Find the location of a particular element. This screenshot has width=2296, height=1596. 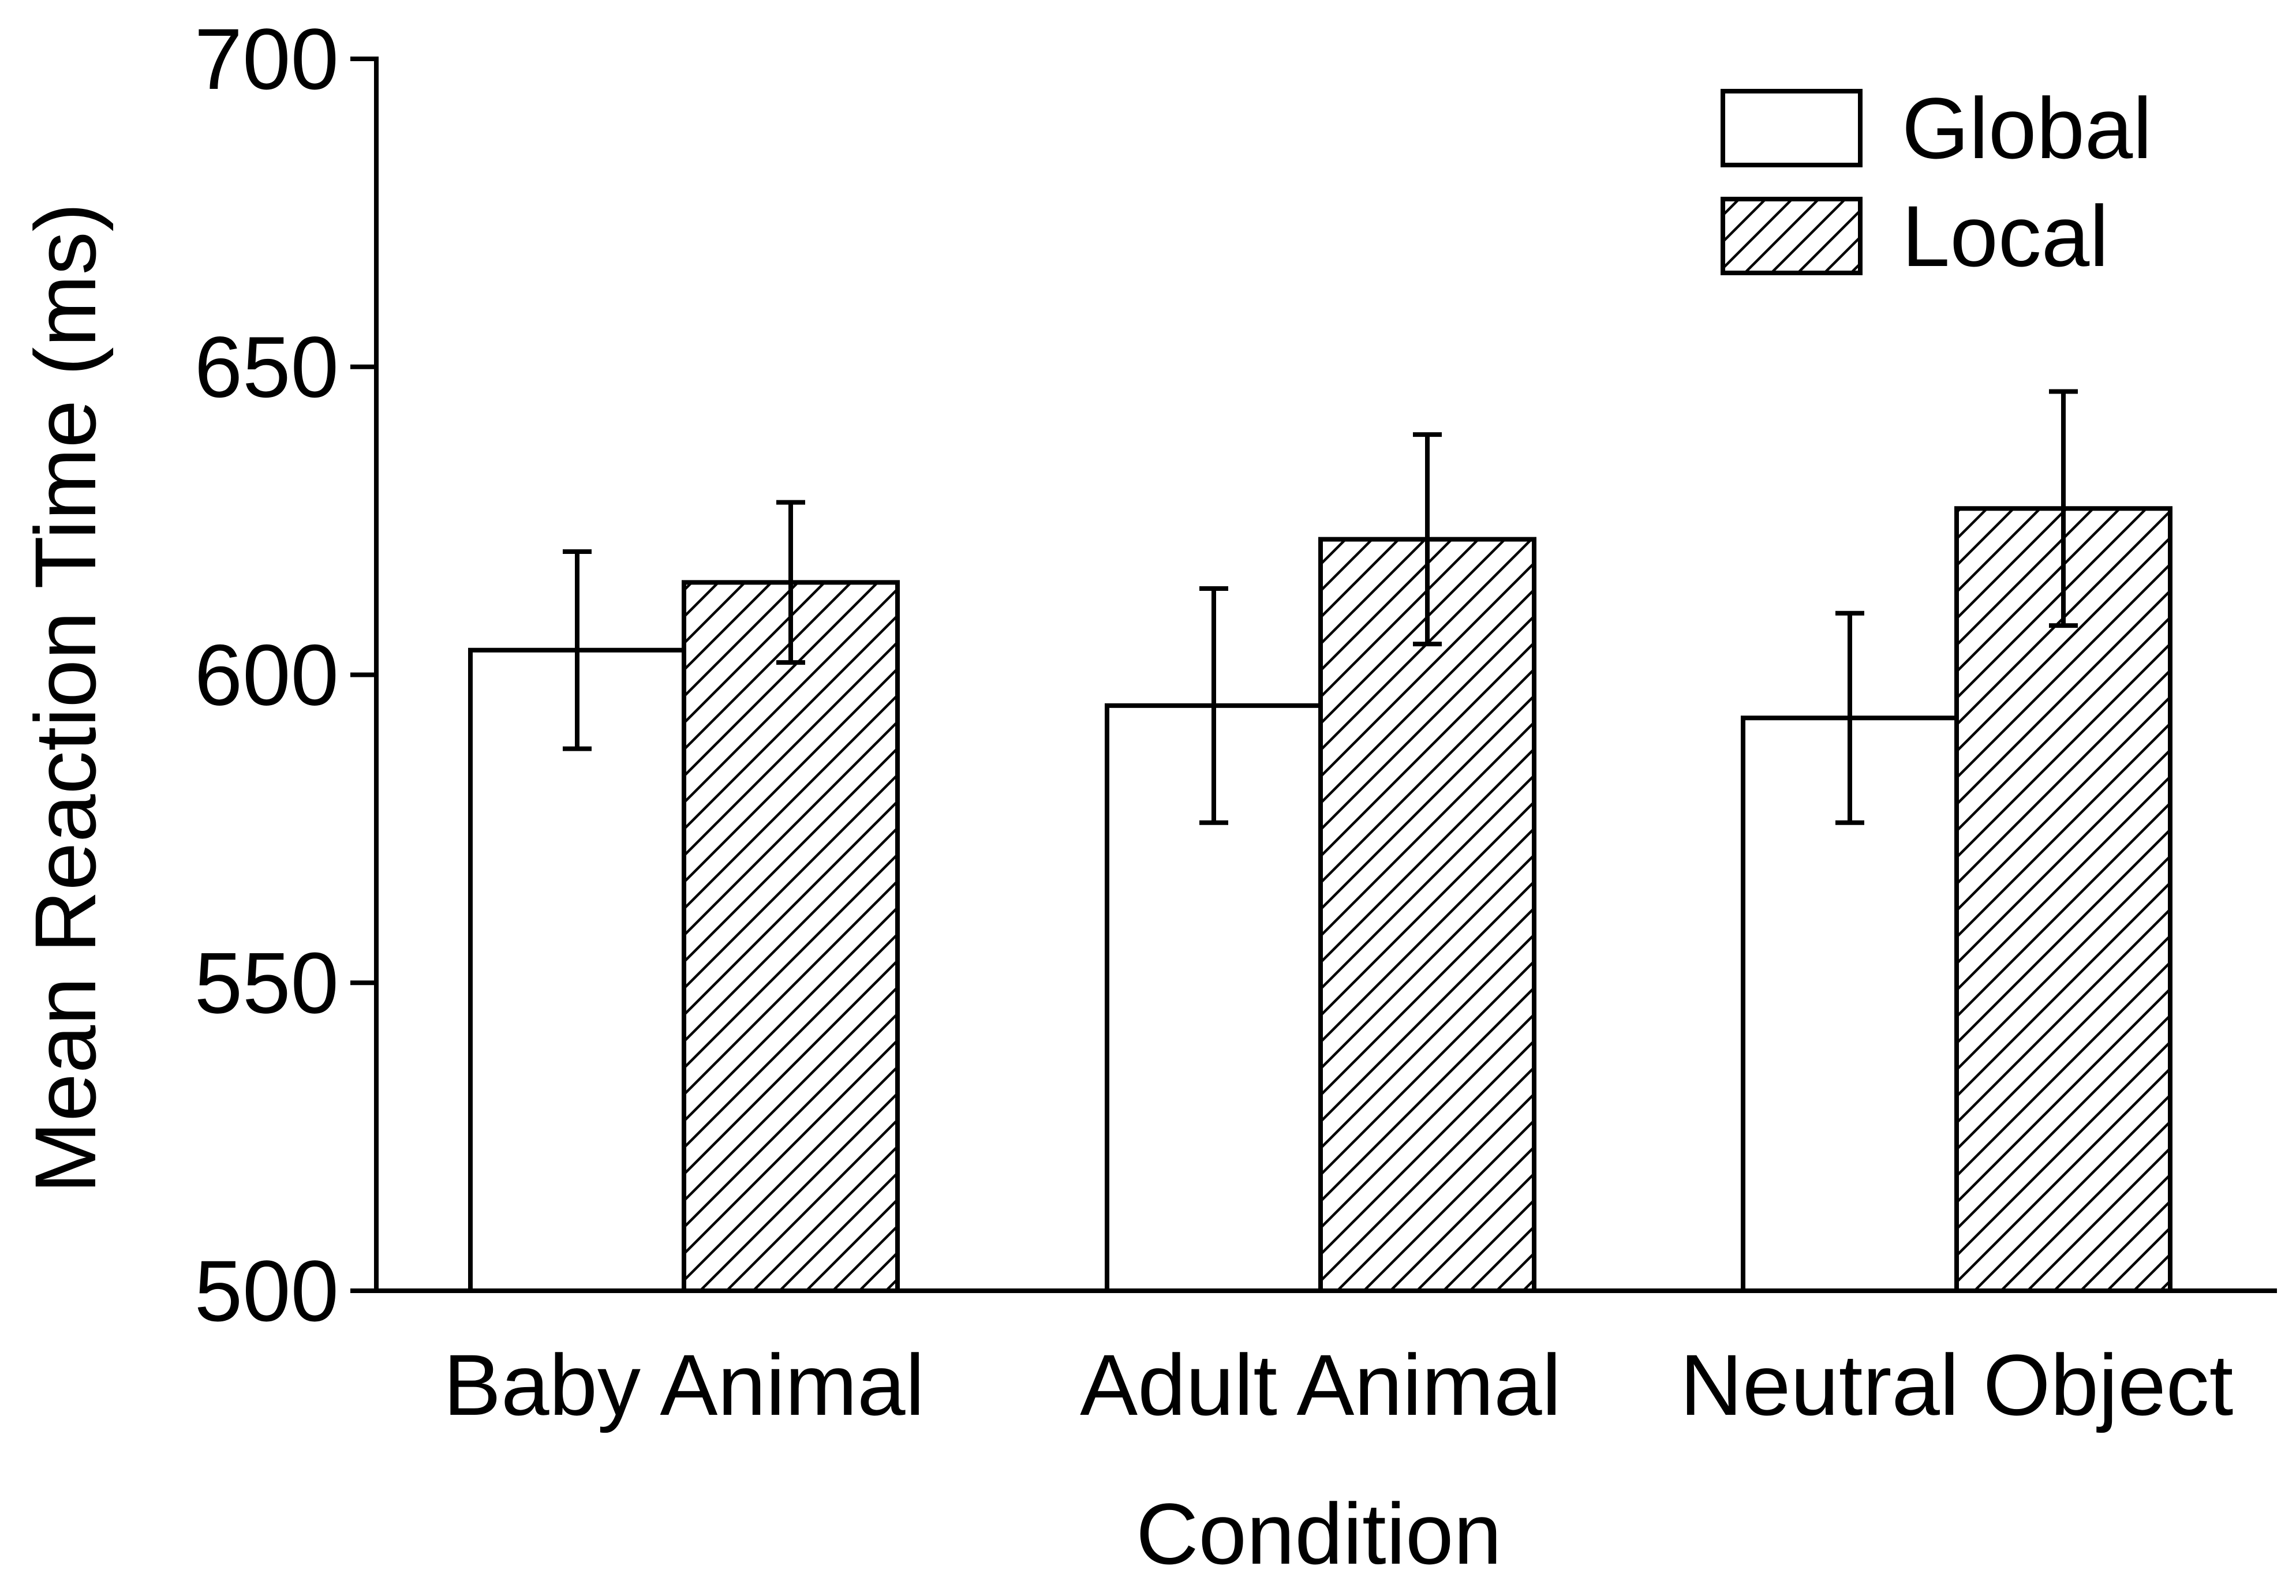

y-tick-label-650: 650 is located at coordinates (267, 367).